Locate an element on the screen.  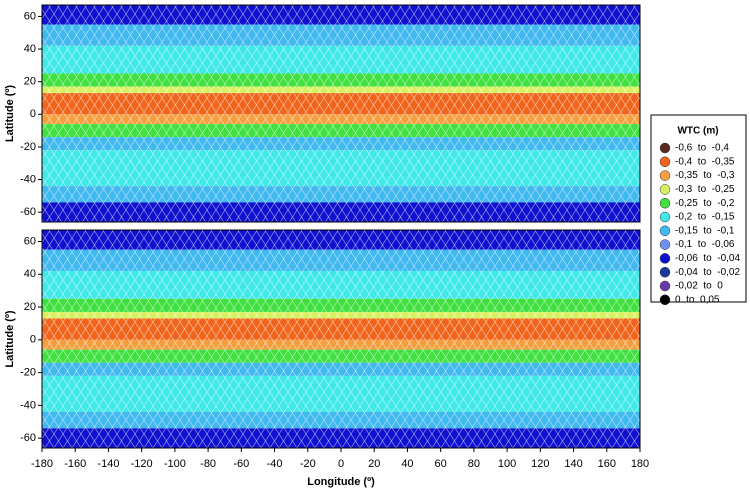
x-tick-label: -40 is located at coordinates (275, 464).